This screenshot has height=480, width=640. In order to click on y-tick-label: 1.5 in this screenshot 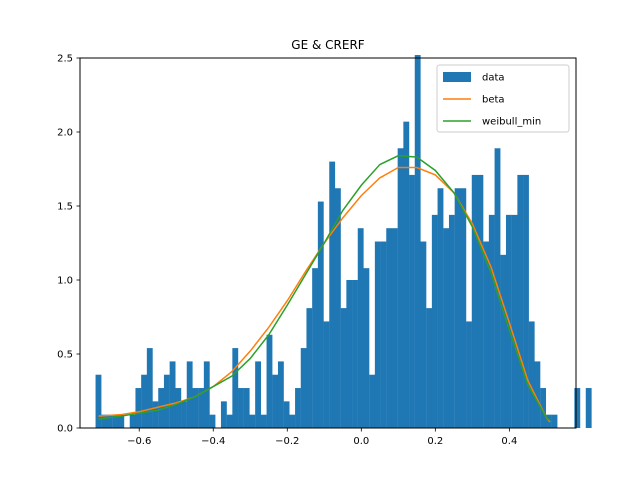, I will do `click(65, 207)`.